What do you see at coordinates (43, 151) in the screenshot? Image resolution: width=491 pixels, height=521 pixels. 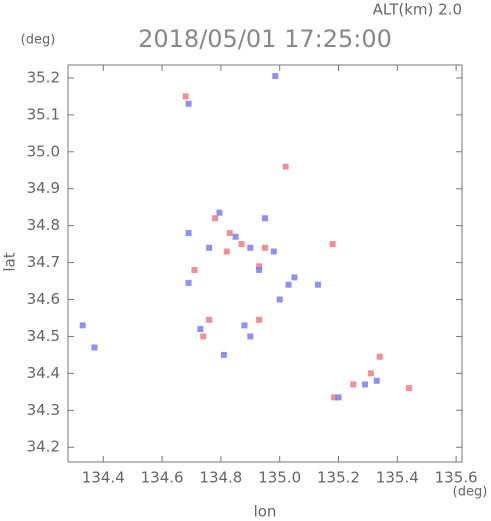 I see `y-tick-label: 35.0` at bounding box center [43, 151].